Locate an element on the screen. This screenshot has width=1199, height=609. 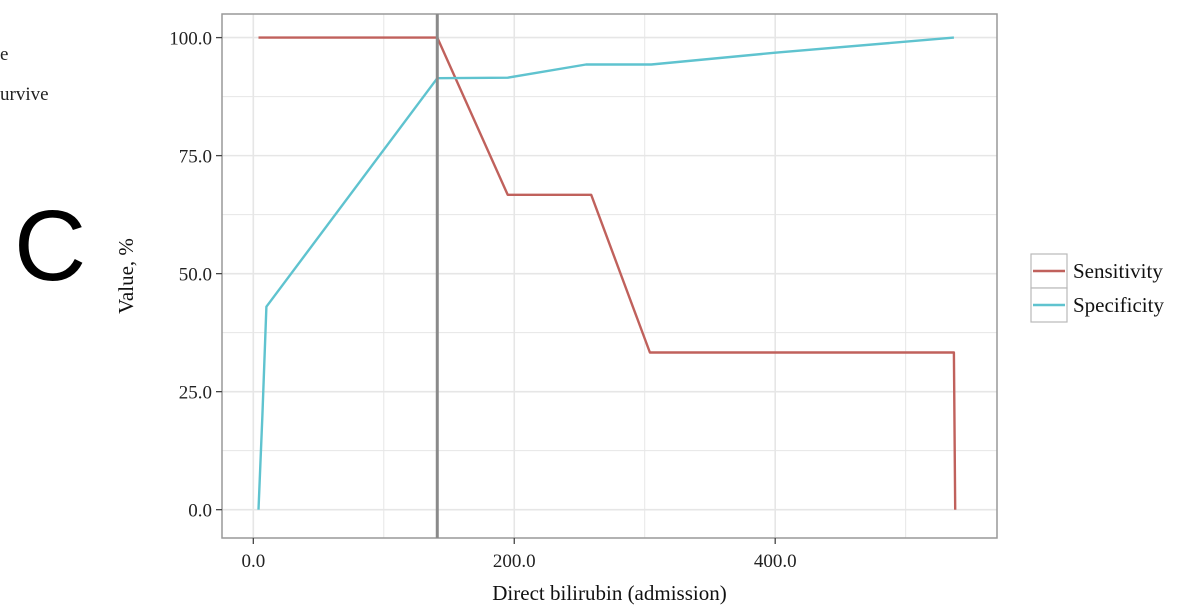
panel-letter: C is located at coordinates (50, 246).